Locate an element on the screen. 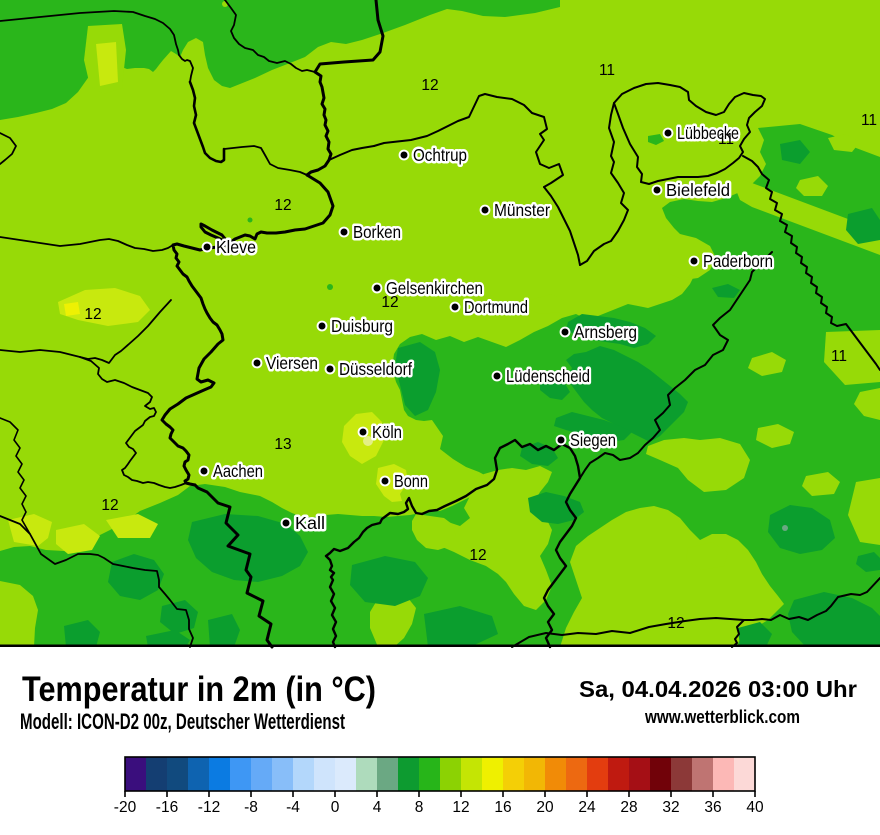 The image size is (880, 835). svg-text: Bielefeld is located at coordinates (698, 190).